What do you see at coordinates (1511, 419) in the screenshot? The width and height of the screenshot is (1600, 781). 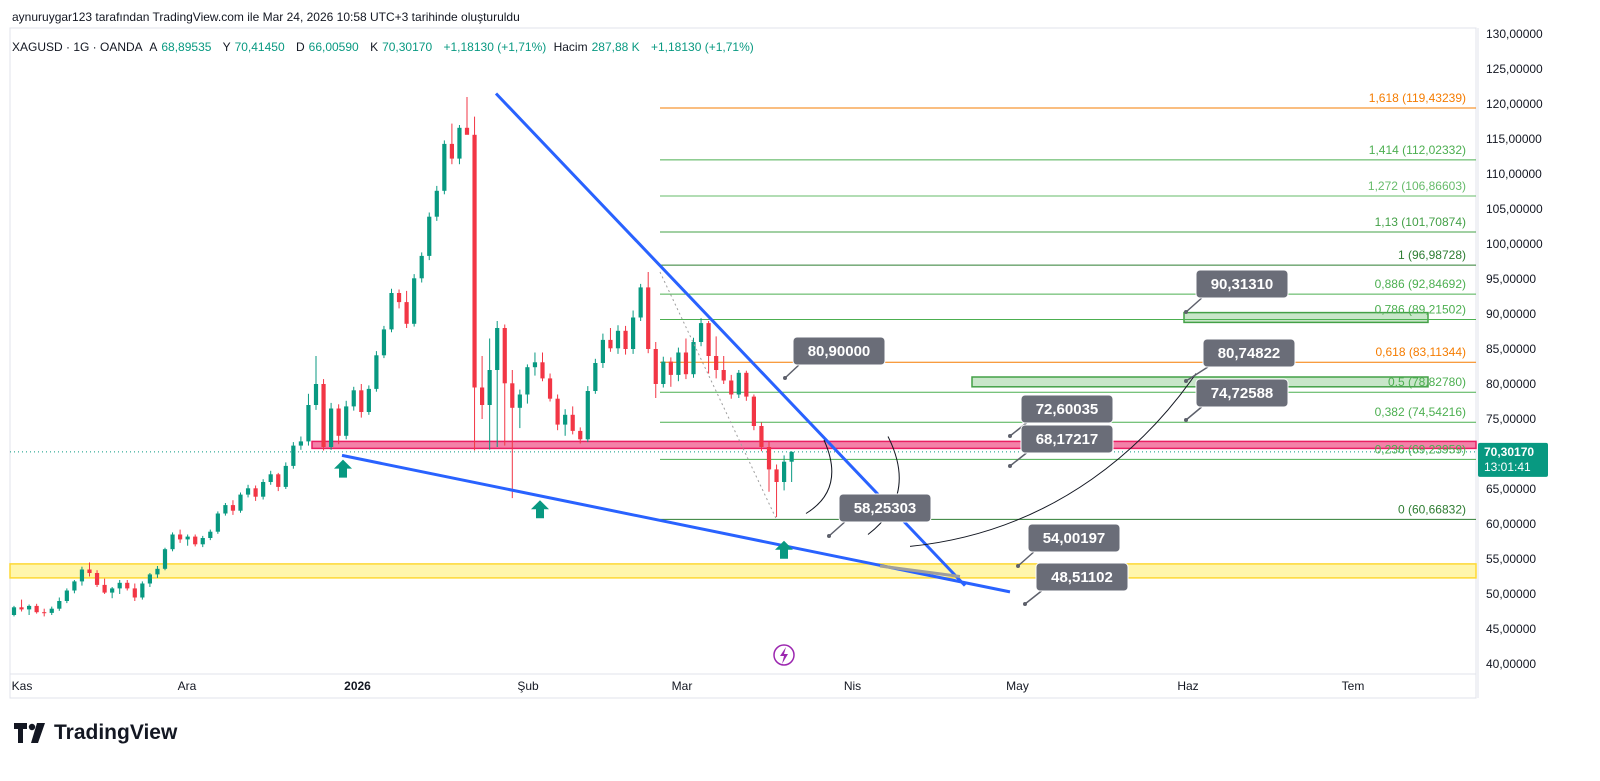 I see `y-tick-label: 75,00000` at bounding box center [1511, 419].